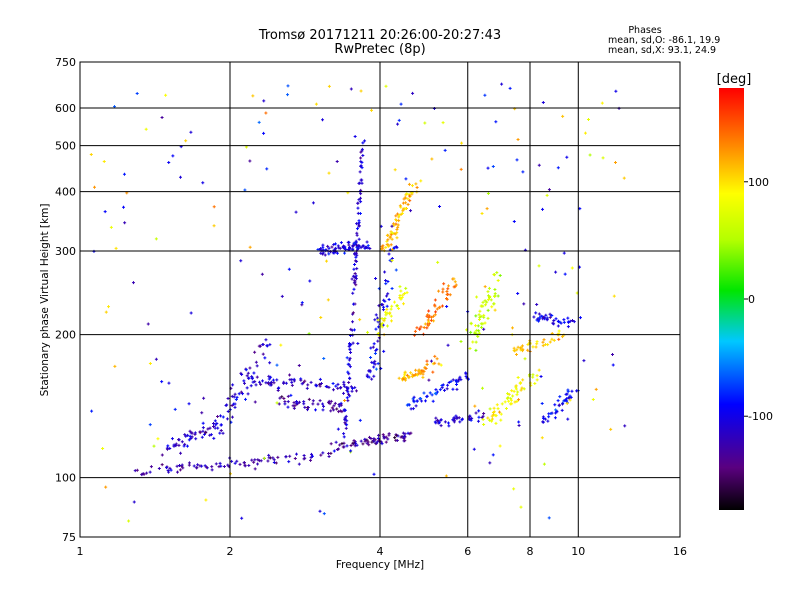  I want to click on x-tick-label: 10, so click(578, 551).